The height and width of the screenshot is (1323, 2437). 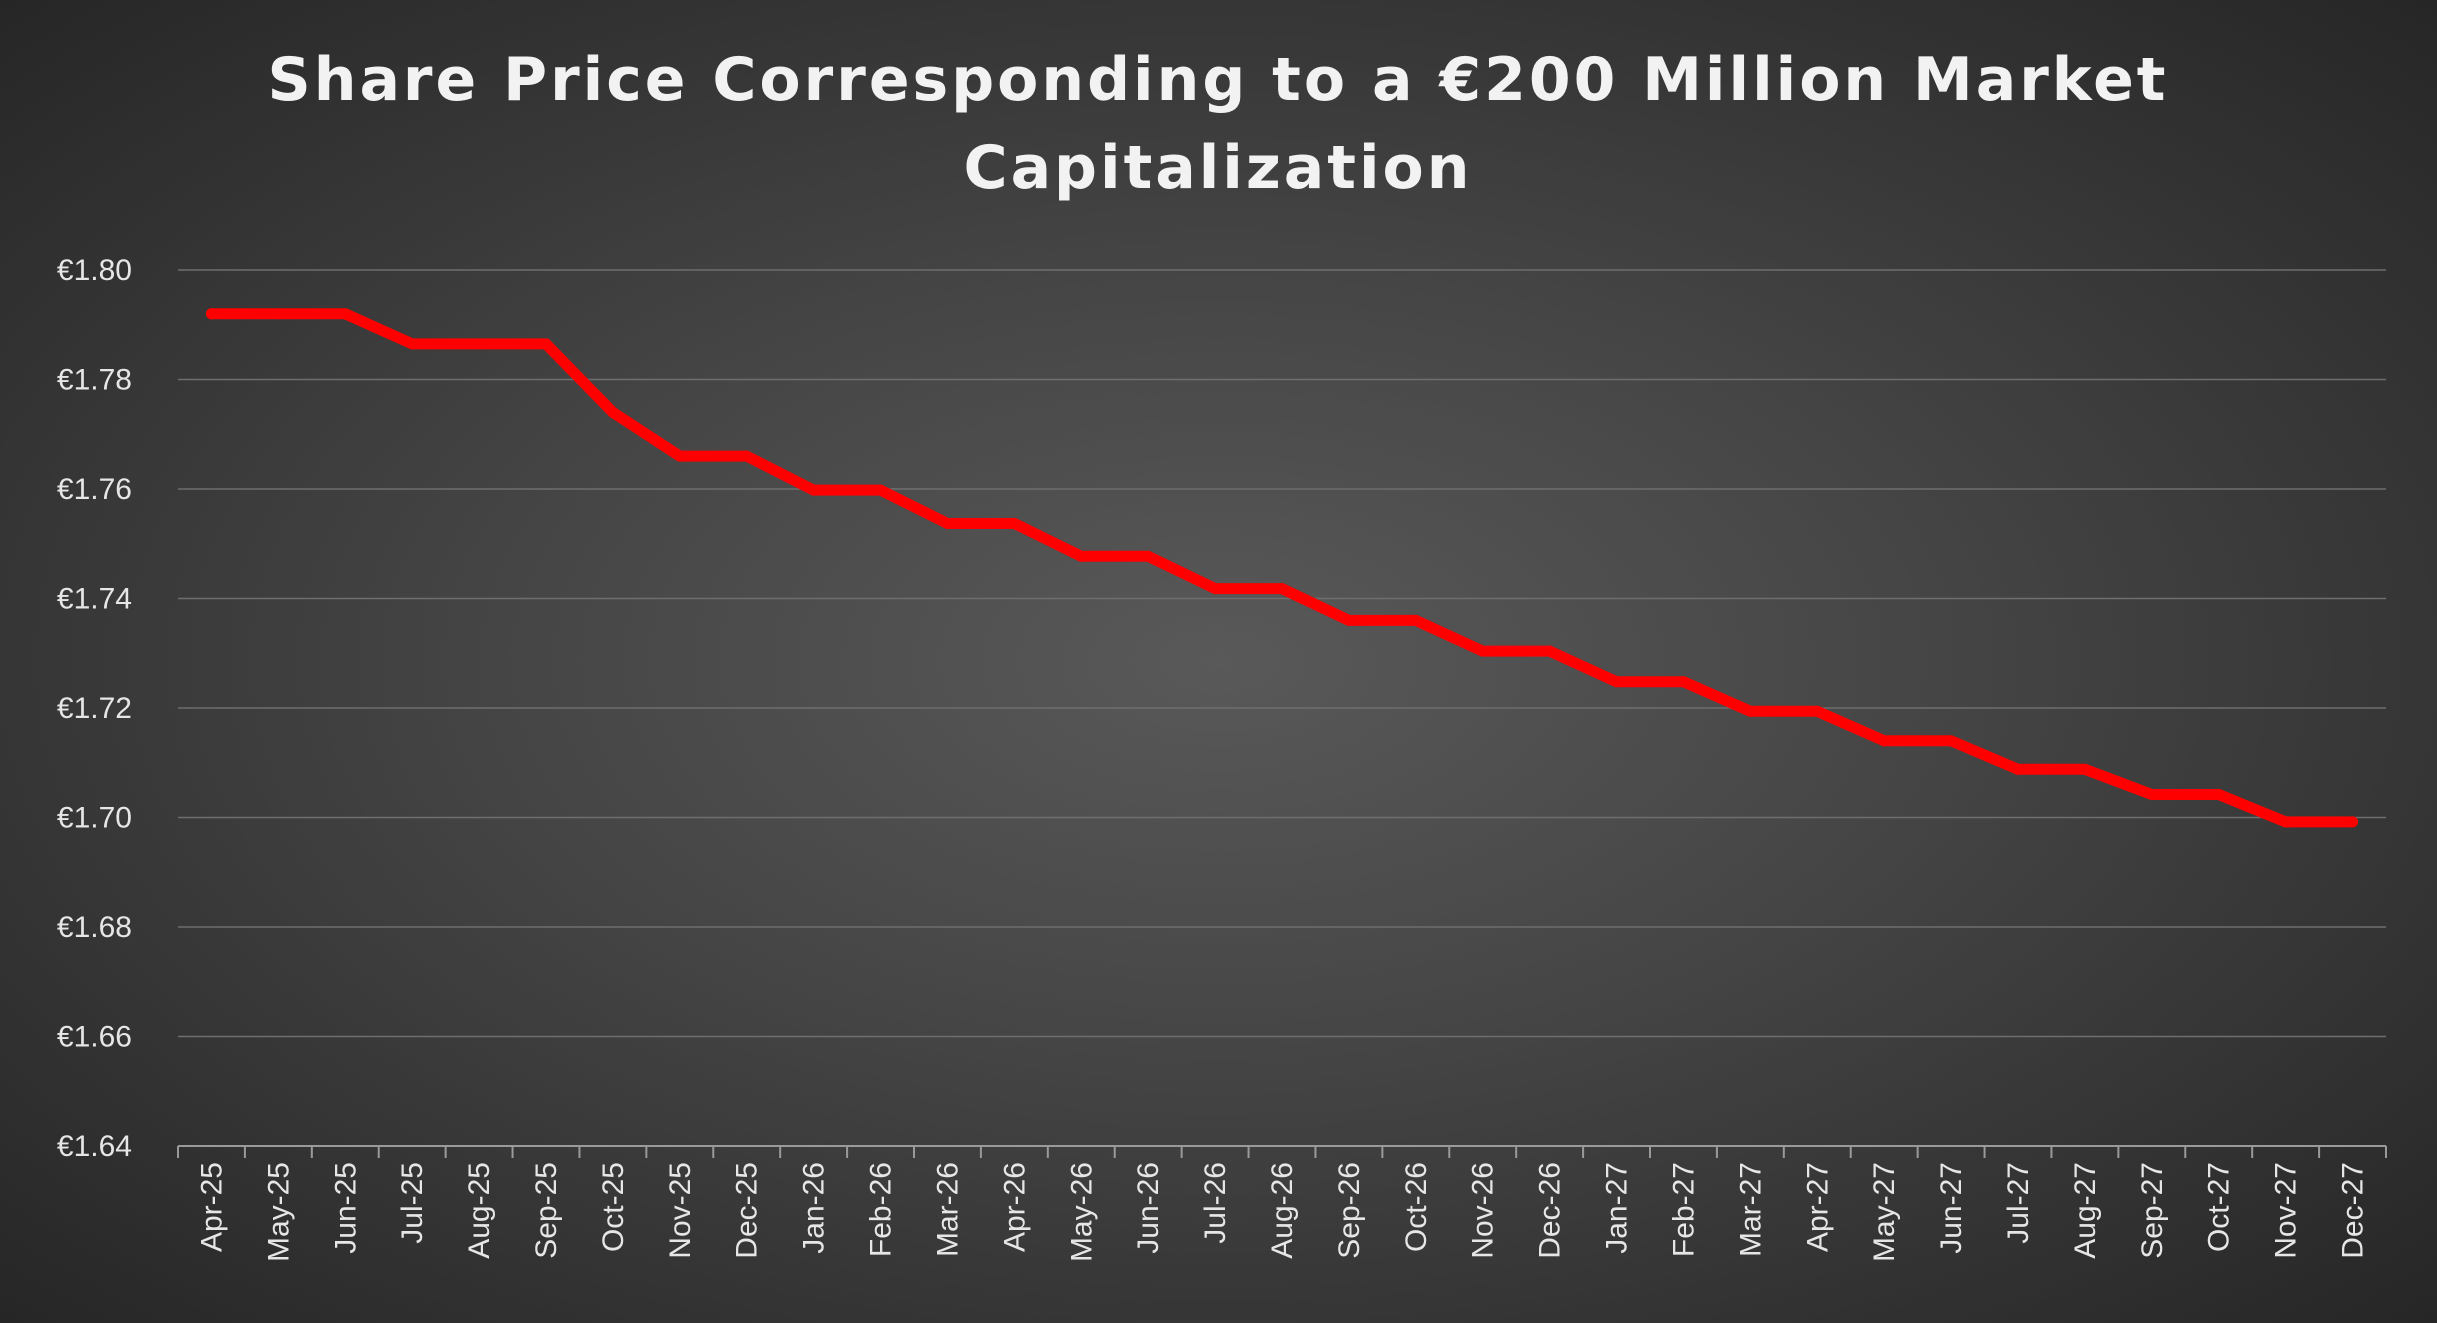 I want to click on x-tick-label: Jan-26, so click(x=814, y=1208).